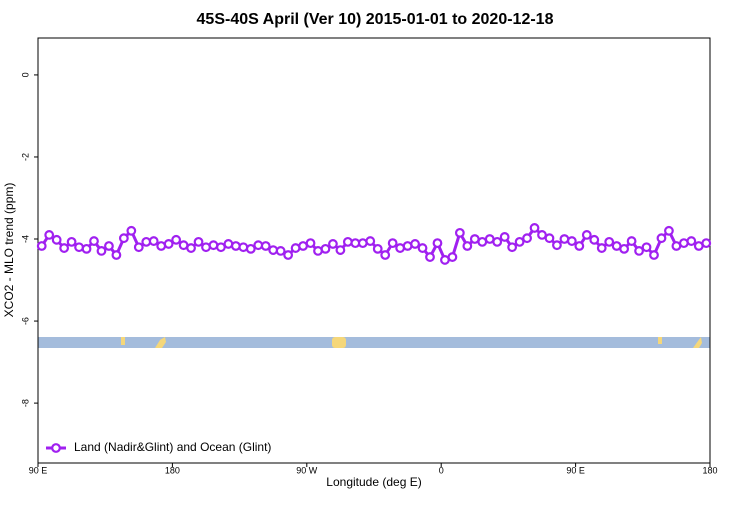 The image size is (750, 505). Describe the element at coordinates (25, 403) in the screenshot. I see `y-tick-label: -8` at that location.